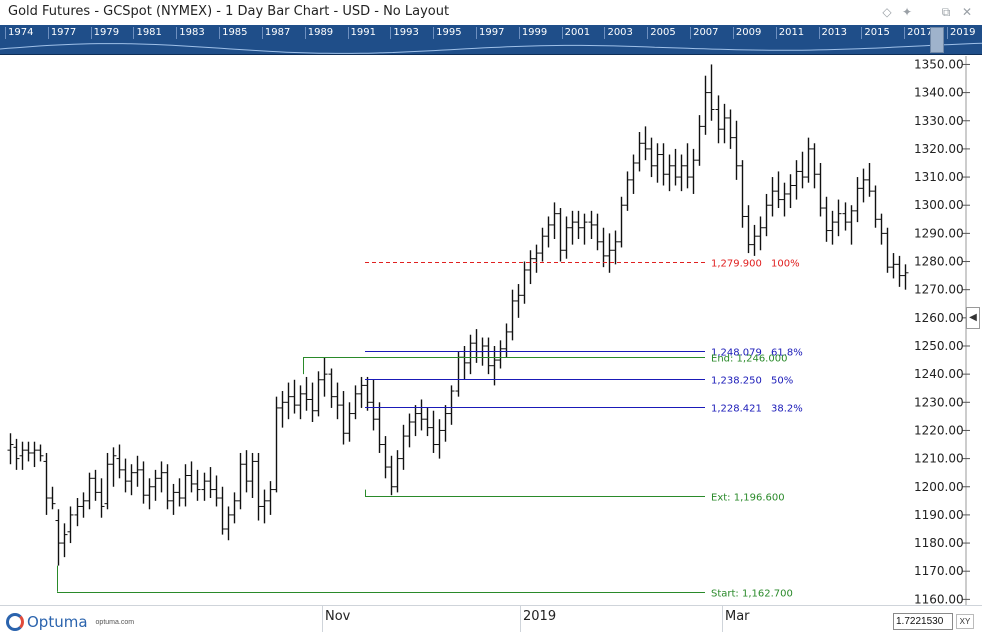  I want to click on xy-toggle-button: XY, so click(965, 621).